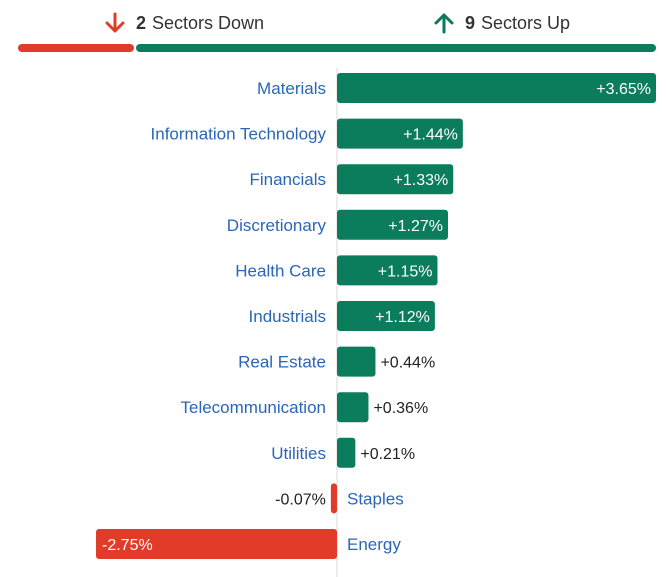 The height and width of the screenshot is (577, 666). What do you see at coordinates (115, 22) in the screenshot?
I see `arrow-down-icon` at bounding box center [115, 22].